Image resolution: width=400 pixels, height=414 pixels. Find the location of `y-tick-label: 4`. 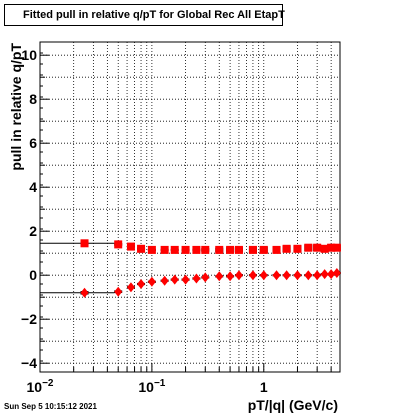

y-tick-label: 4 is located at coordinates (33, 187).